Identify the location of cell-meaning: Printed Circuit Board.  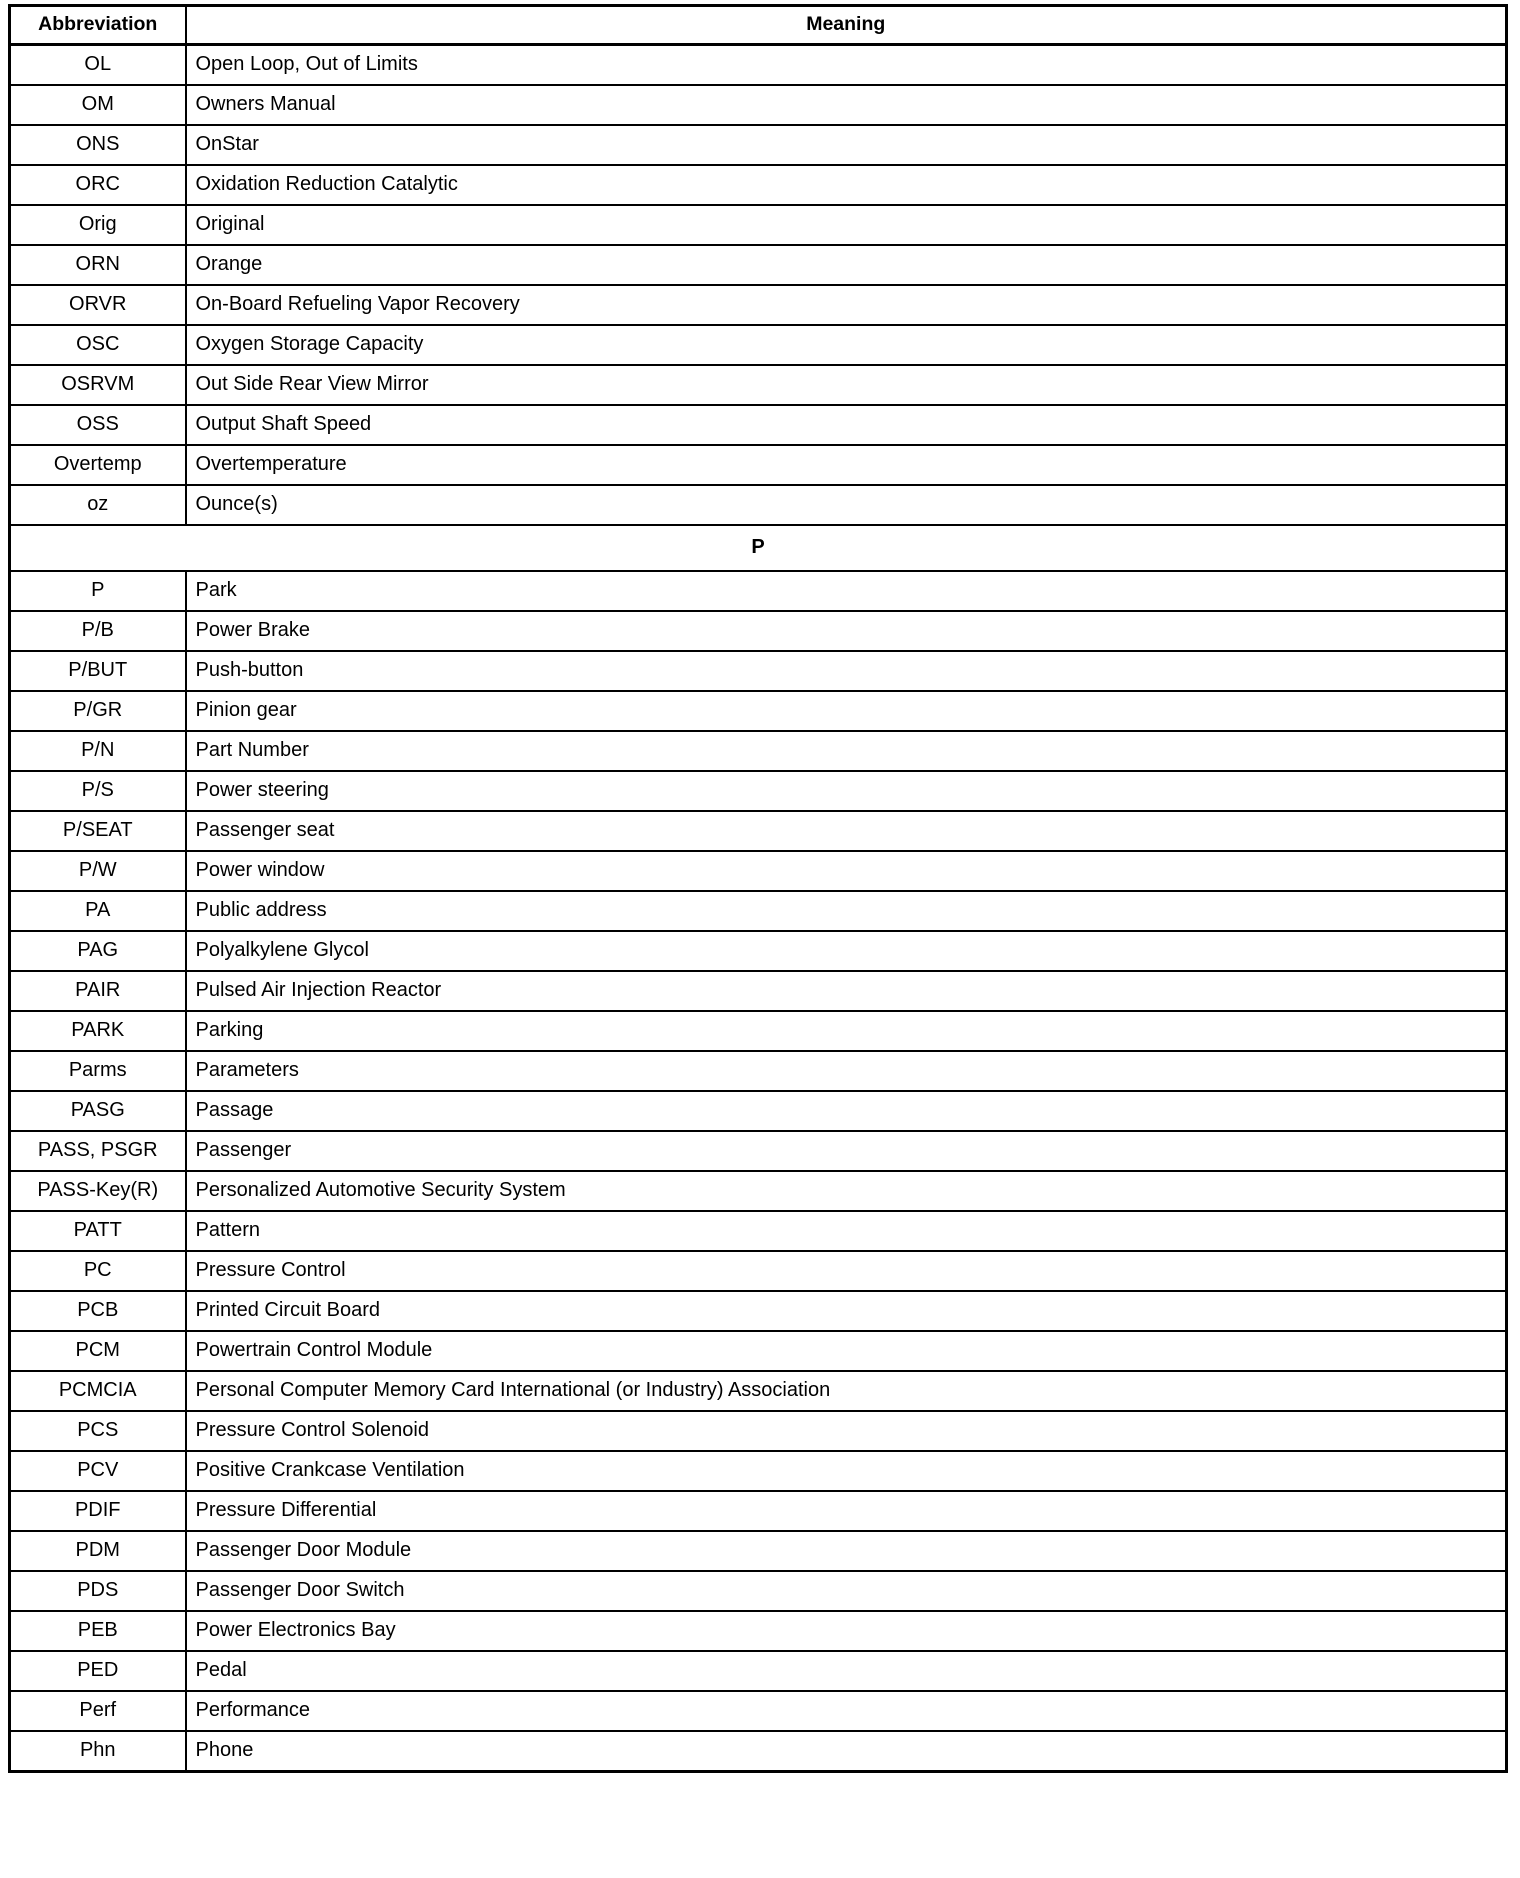
(846, 1311).